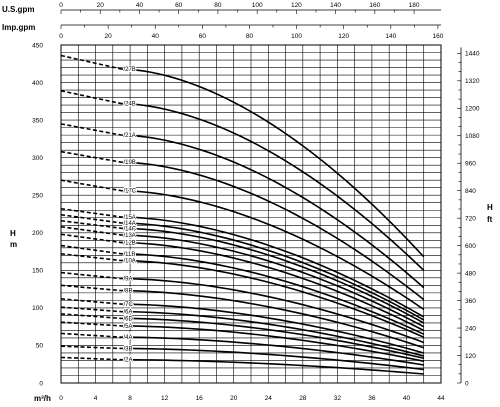  Describe the element at coordinates (129, 136) in the screenshot. I see `curve-label: /21A` at that location.